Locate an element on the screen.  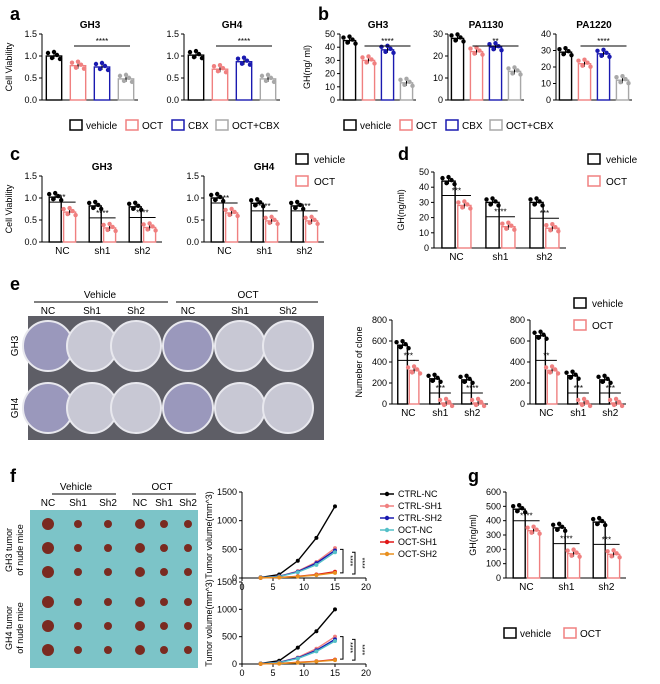
panel-label-g: g is located at coordinates (473, 476).